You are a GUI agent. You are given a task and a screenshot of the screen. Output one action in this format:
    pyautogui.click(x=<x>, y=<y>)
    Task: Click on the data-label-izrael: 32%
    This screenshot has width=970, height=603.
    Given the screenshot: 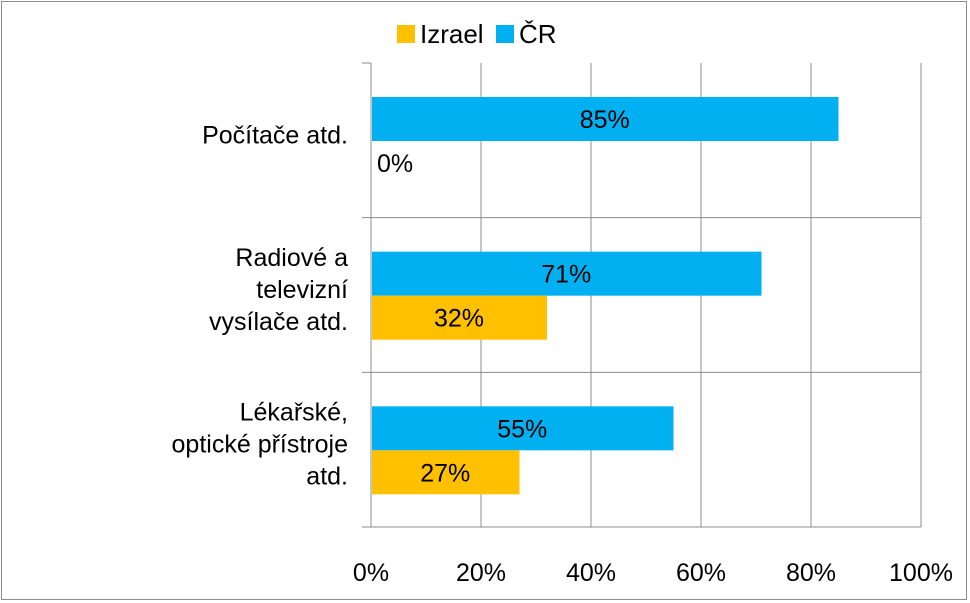 What is the action you would take?
    pyautogui.click(x=459, y=319)
    